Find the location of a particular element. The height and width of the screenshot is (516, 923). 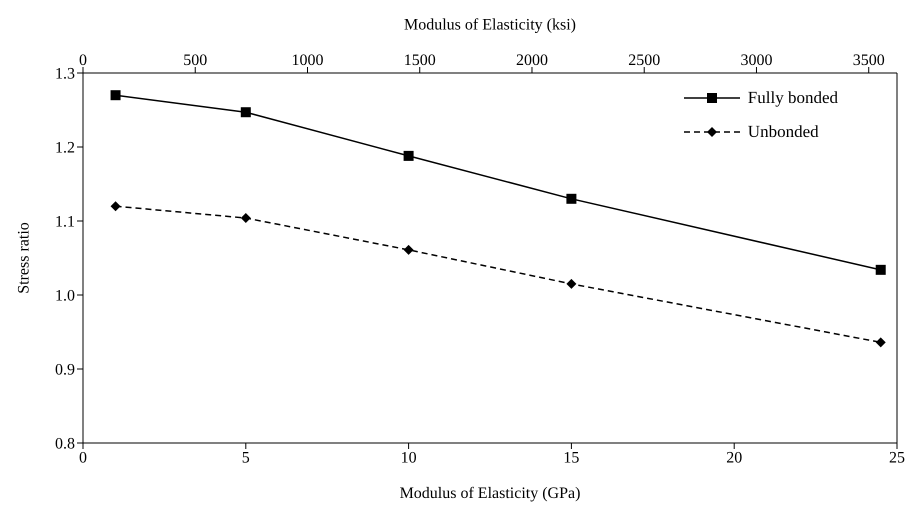

legend-label: Unbonded is located at coordinates (783, 132).